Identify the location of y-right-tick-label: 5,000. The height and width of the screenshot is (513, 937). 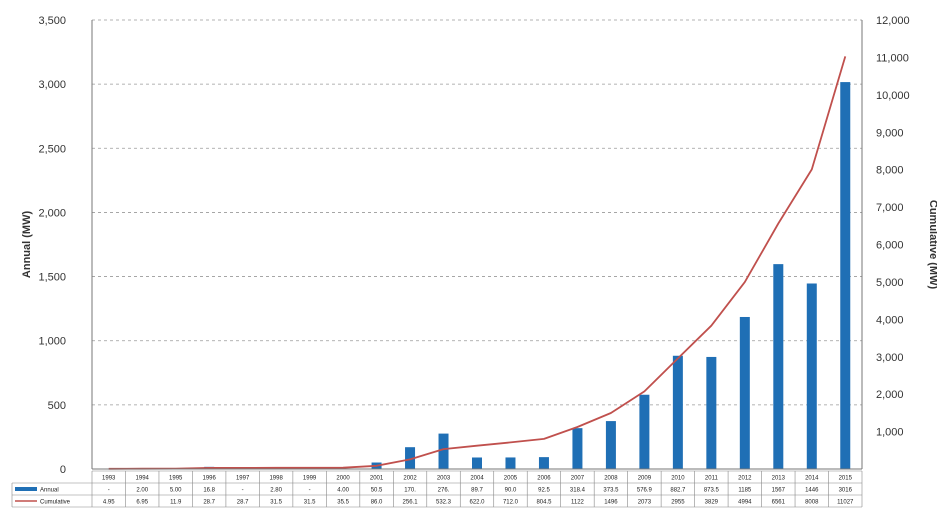
(890, 283).